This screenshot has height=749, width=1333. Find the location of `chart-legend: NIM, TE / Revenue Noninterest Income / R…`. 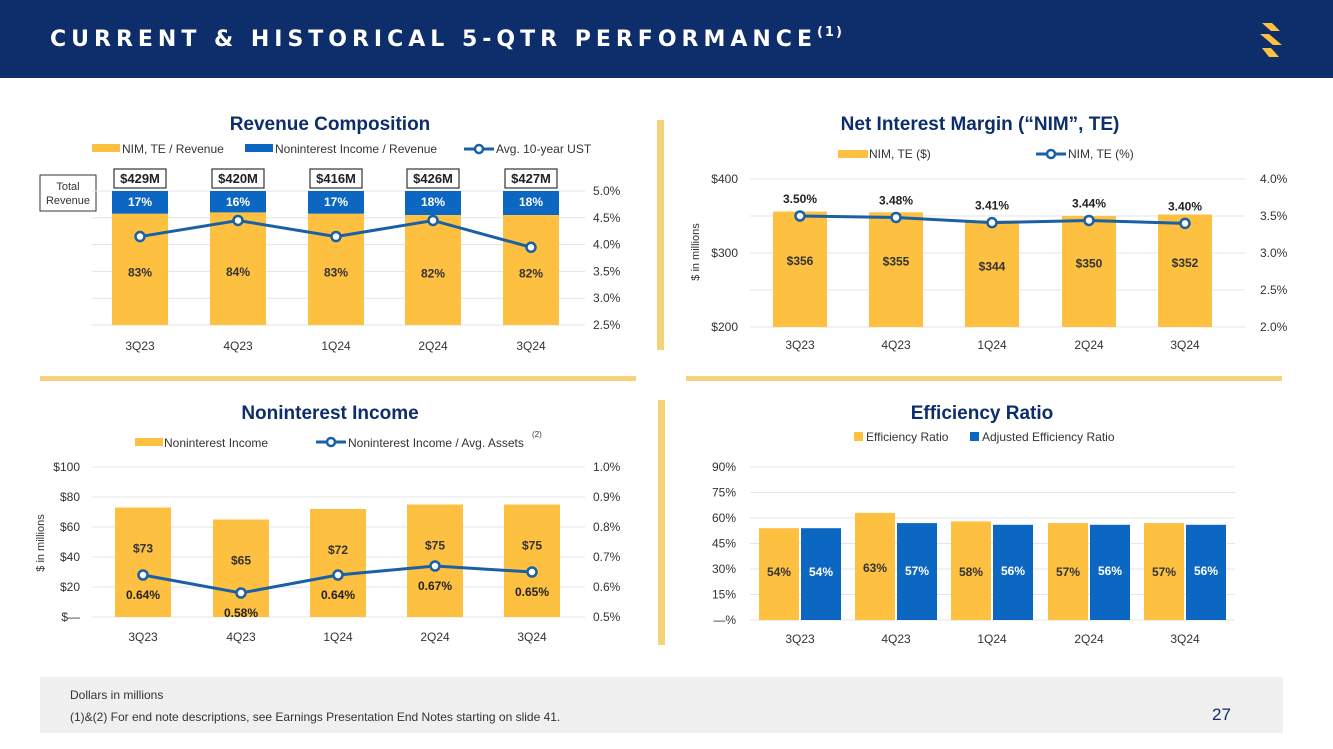

chart-legend: NIM, TE / Revenue Noninterest Income / R… is located at coordinates (342, 149).